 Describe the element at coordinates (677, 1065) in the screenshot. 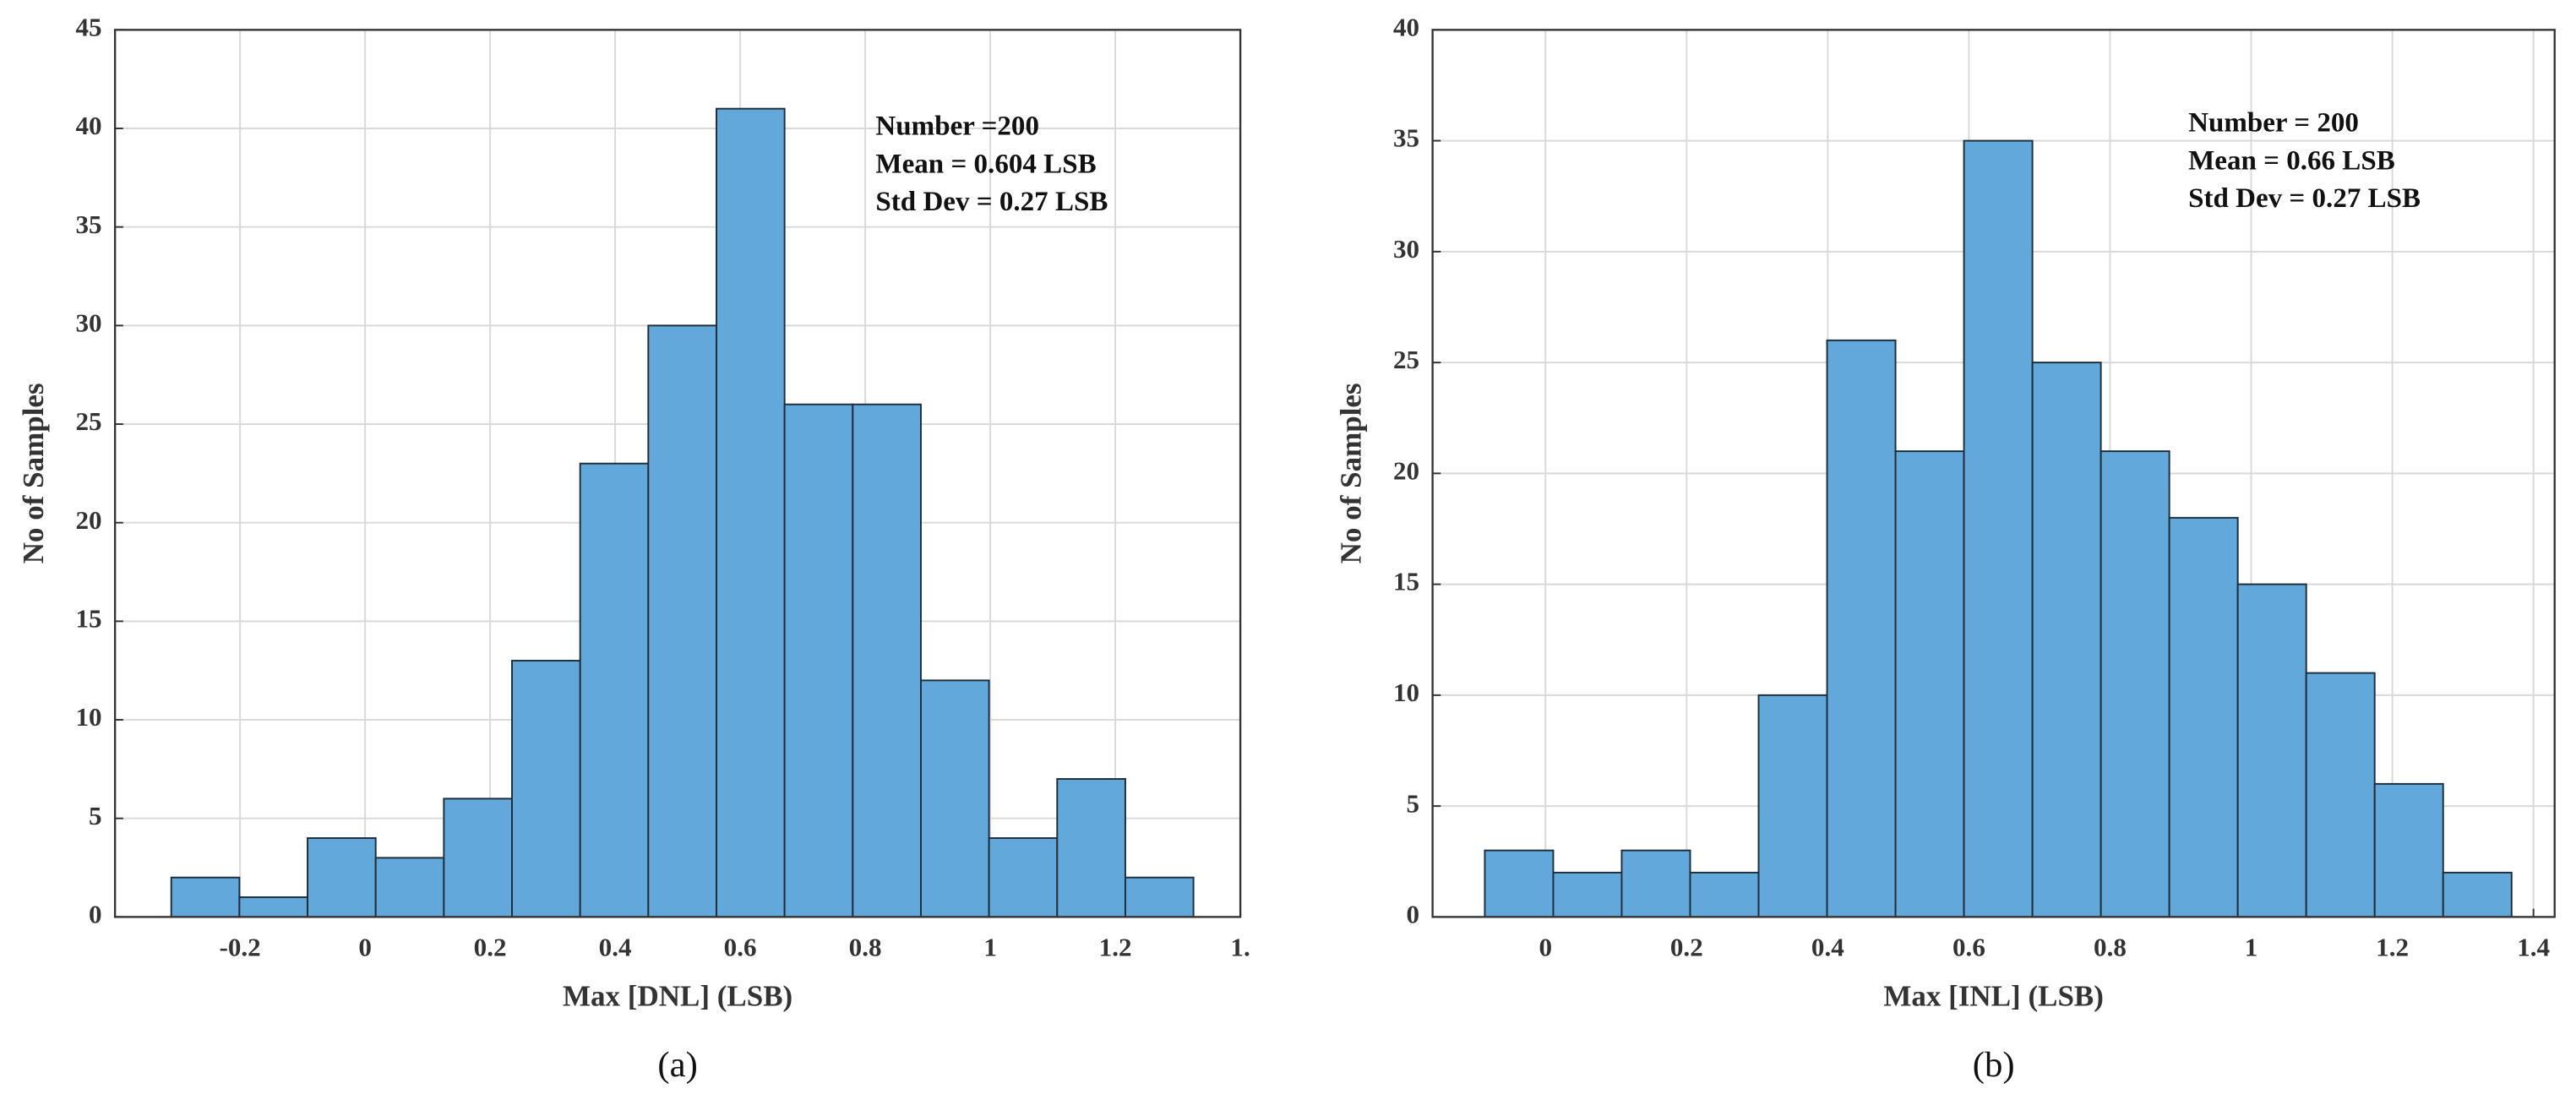

I see `caption: (a)` at that location.